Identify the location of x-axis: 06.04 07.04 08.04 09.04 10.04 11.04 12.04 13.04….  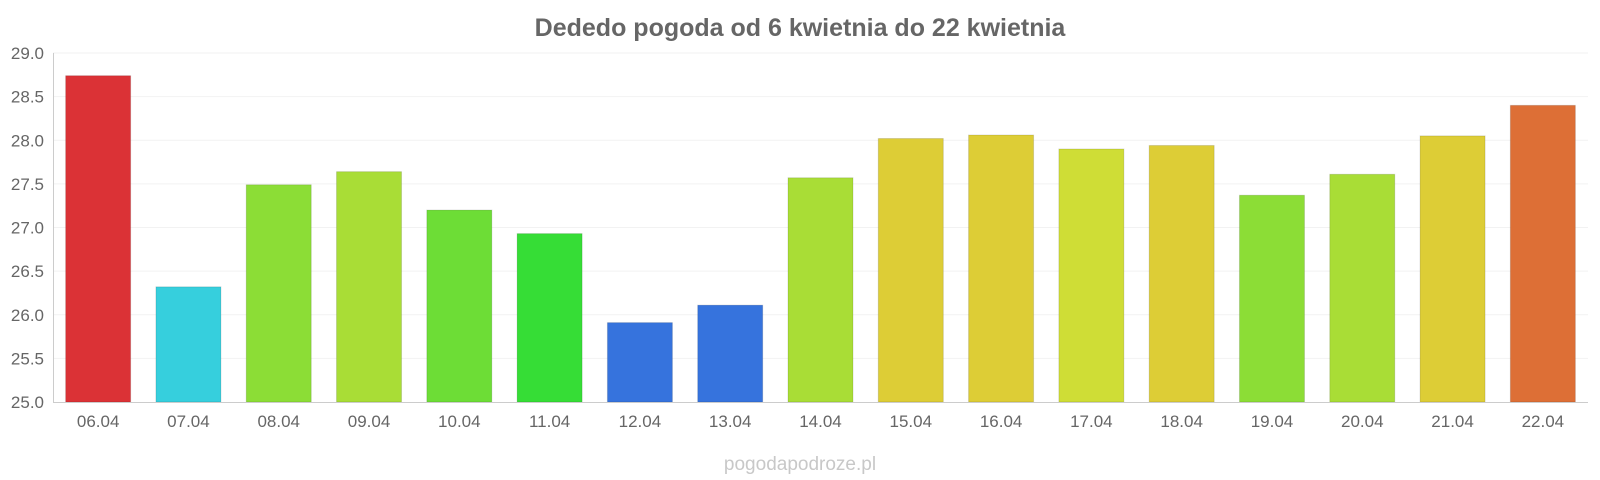
(820, 416).